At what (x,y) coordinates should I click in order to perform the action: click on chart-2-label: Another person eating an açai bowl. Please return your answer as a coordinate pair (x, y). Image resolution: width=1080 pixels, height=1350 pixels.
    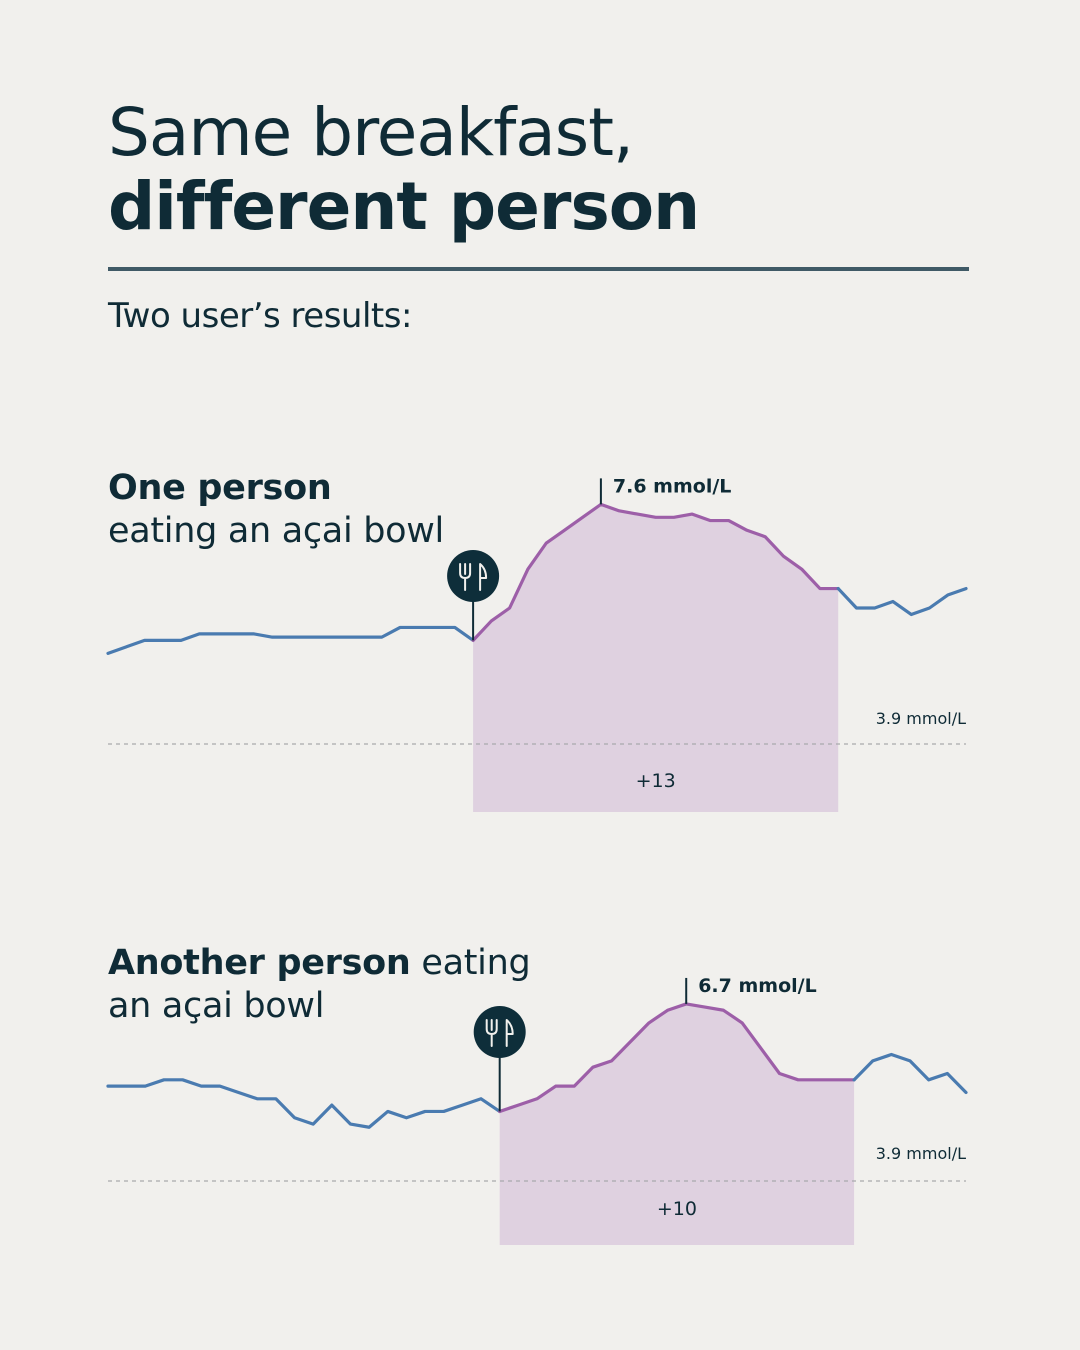
    Looking at the image, I should click on (338, 985).